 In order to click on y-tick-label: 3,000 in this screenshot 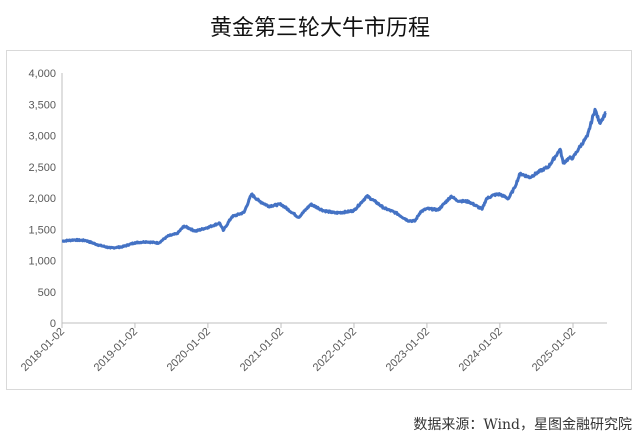, I will do `click(42, 137)`.